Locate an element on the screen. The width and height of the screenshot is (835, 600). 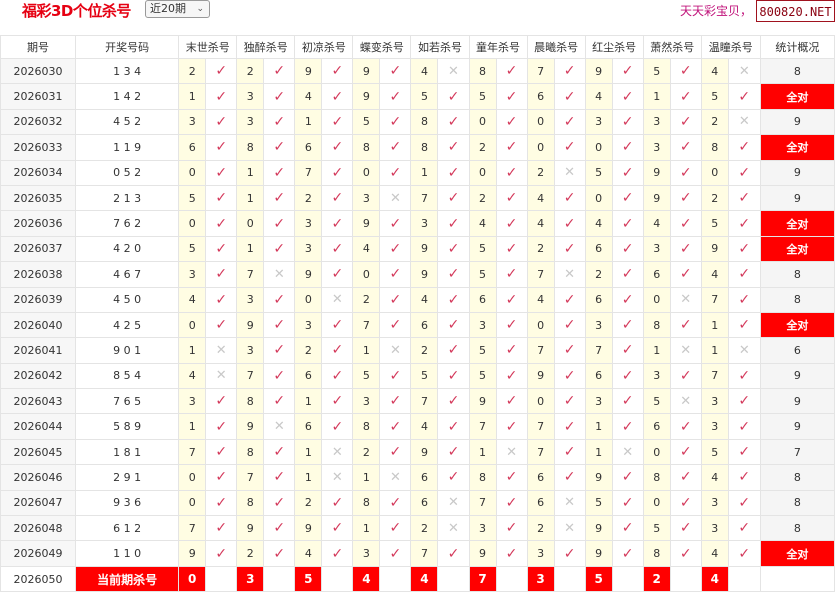
column-header: 蝶变杀号 is located at coordinates (382, 47).